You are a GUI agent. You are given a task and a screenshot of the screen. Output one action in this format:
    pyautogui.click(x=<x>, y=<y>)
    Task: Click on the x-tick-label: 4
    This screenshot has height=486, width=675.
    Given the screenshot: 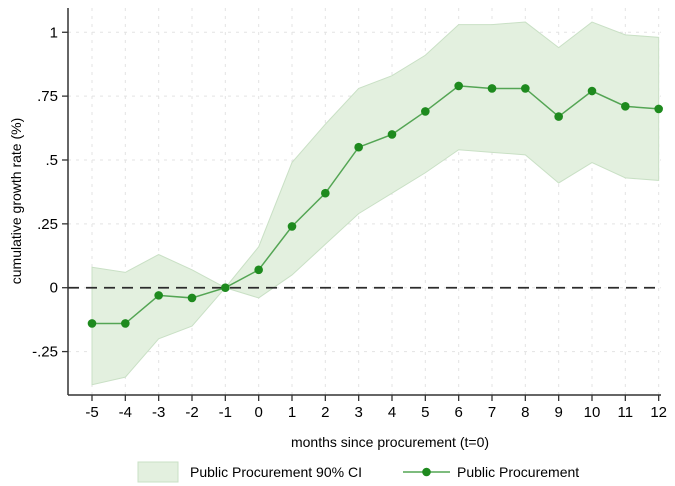 What is the action you would take?
    pyautogui.click(x=392, y=412)
    